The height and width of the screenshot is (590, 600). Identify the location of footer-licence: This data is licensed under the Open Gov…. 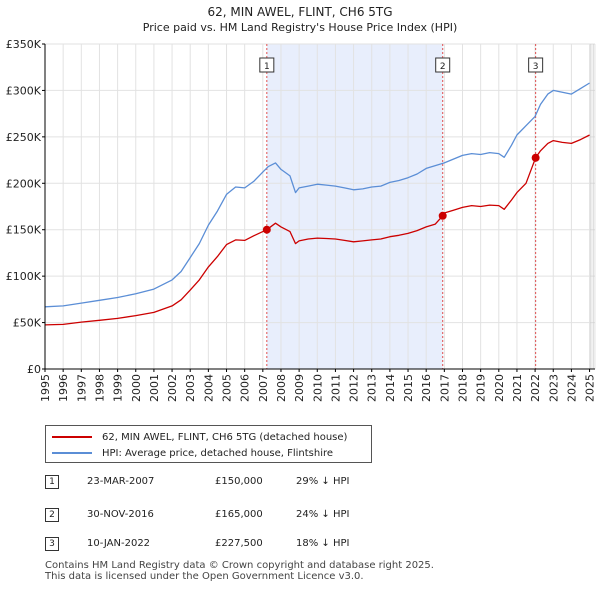
(204, 576).